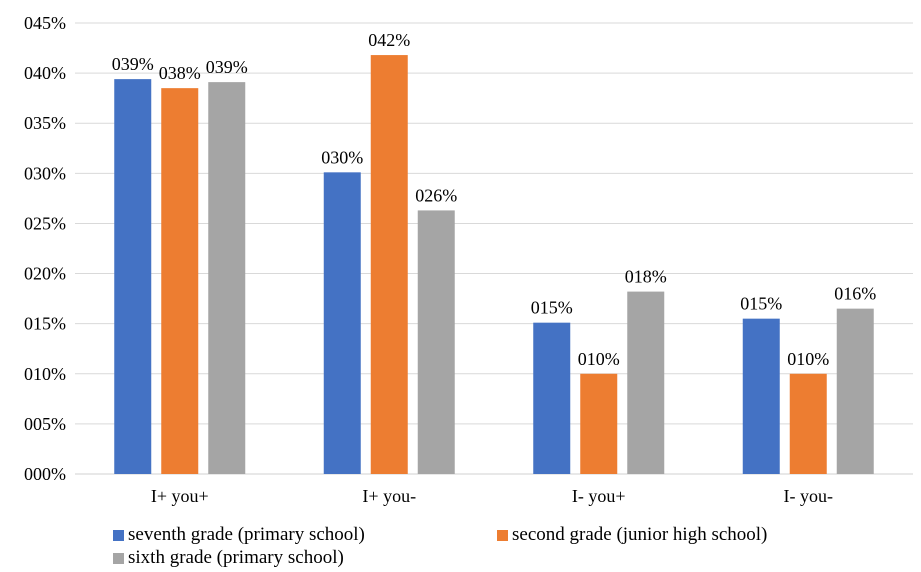 The height and width of the screenshot is (572, 921). Describe the element at coordinates (646, 277) in the screenshot. I see `data-label: 018%` at that location.